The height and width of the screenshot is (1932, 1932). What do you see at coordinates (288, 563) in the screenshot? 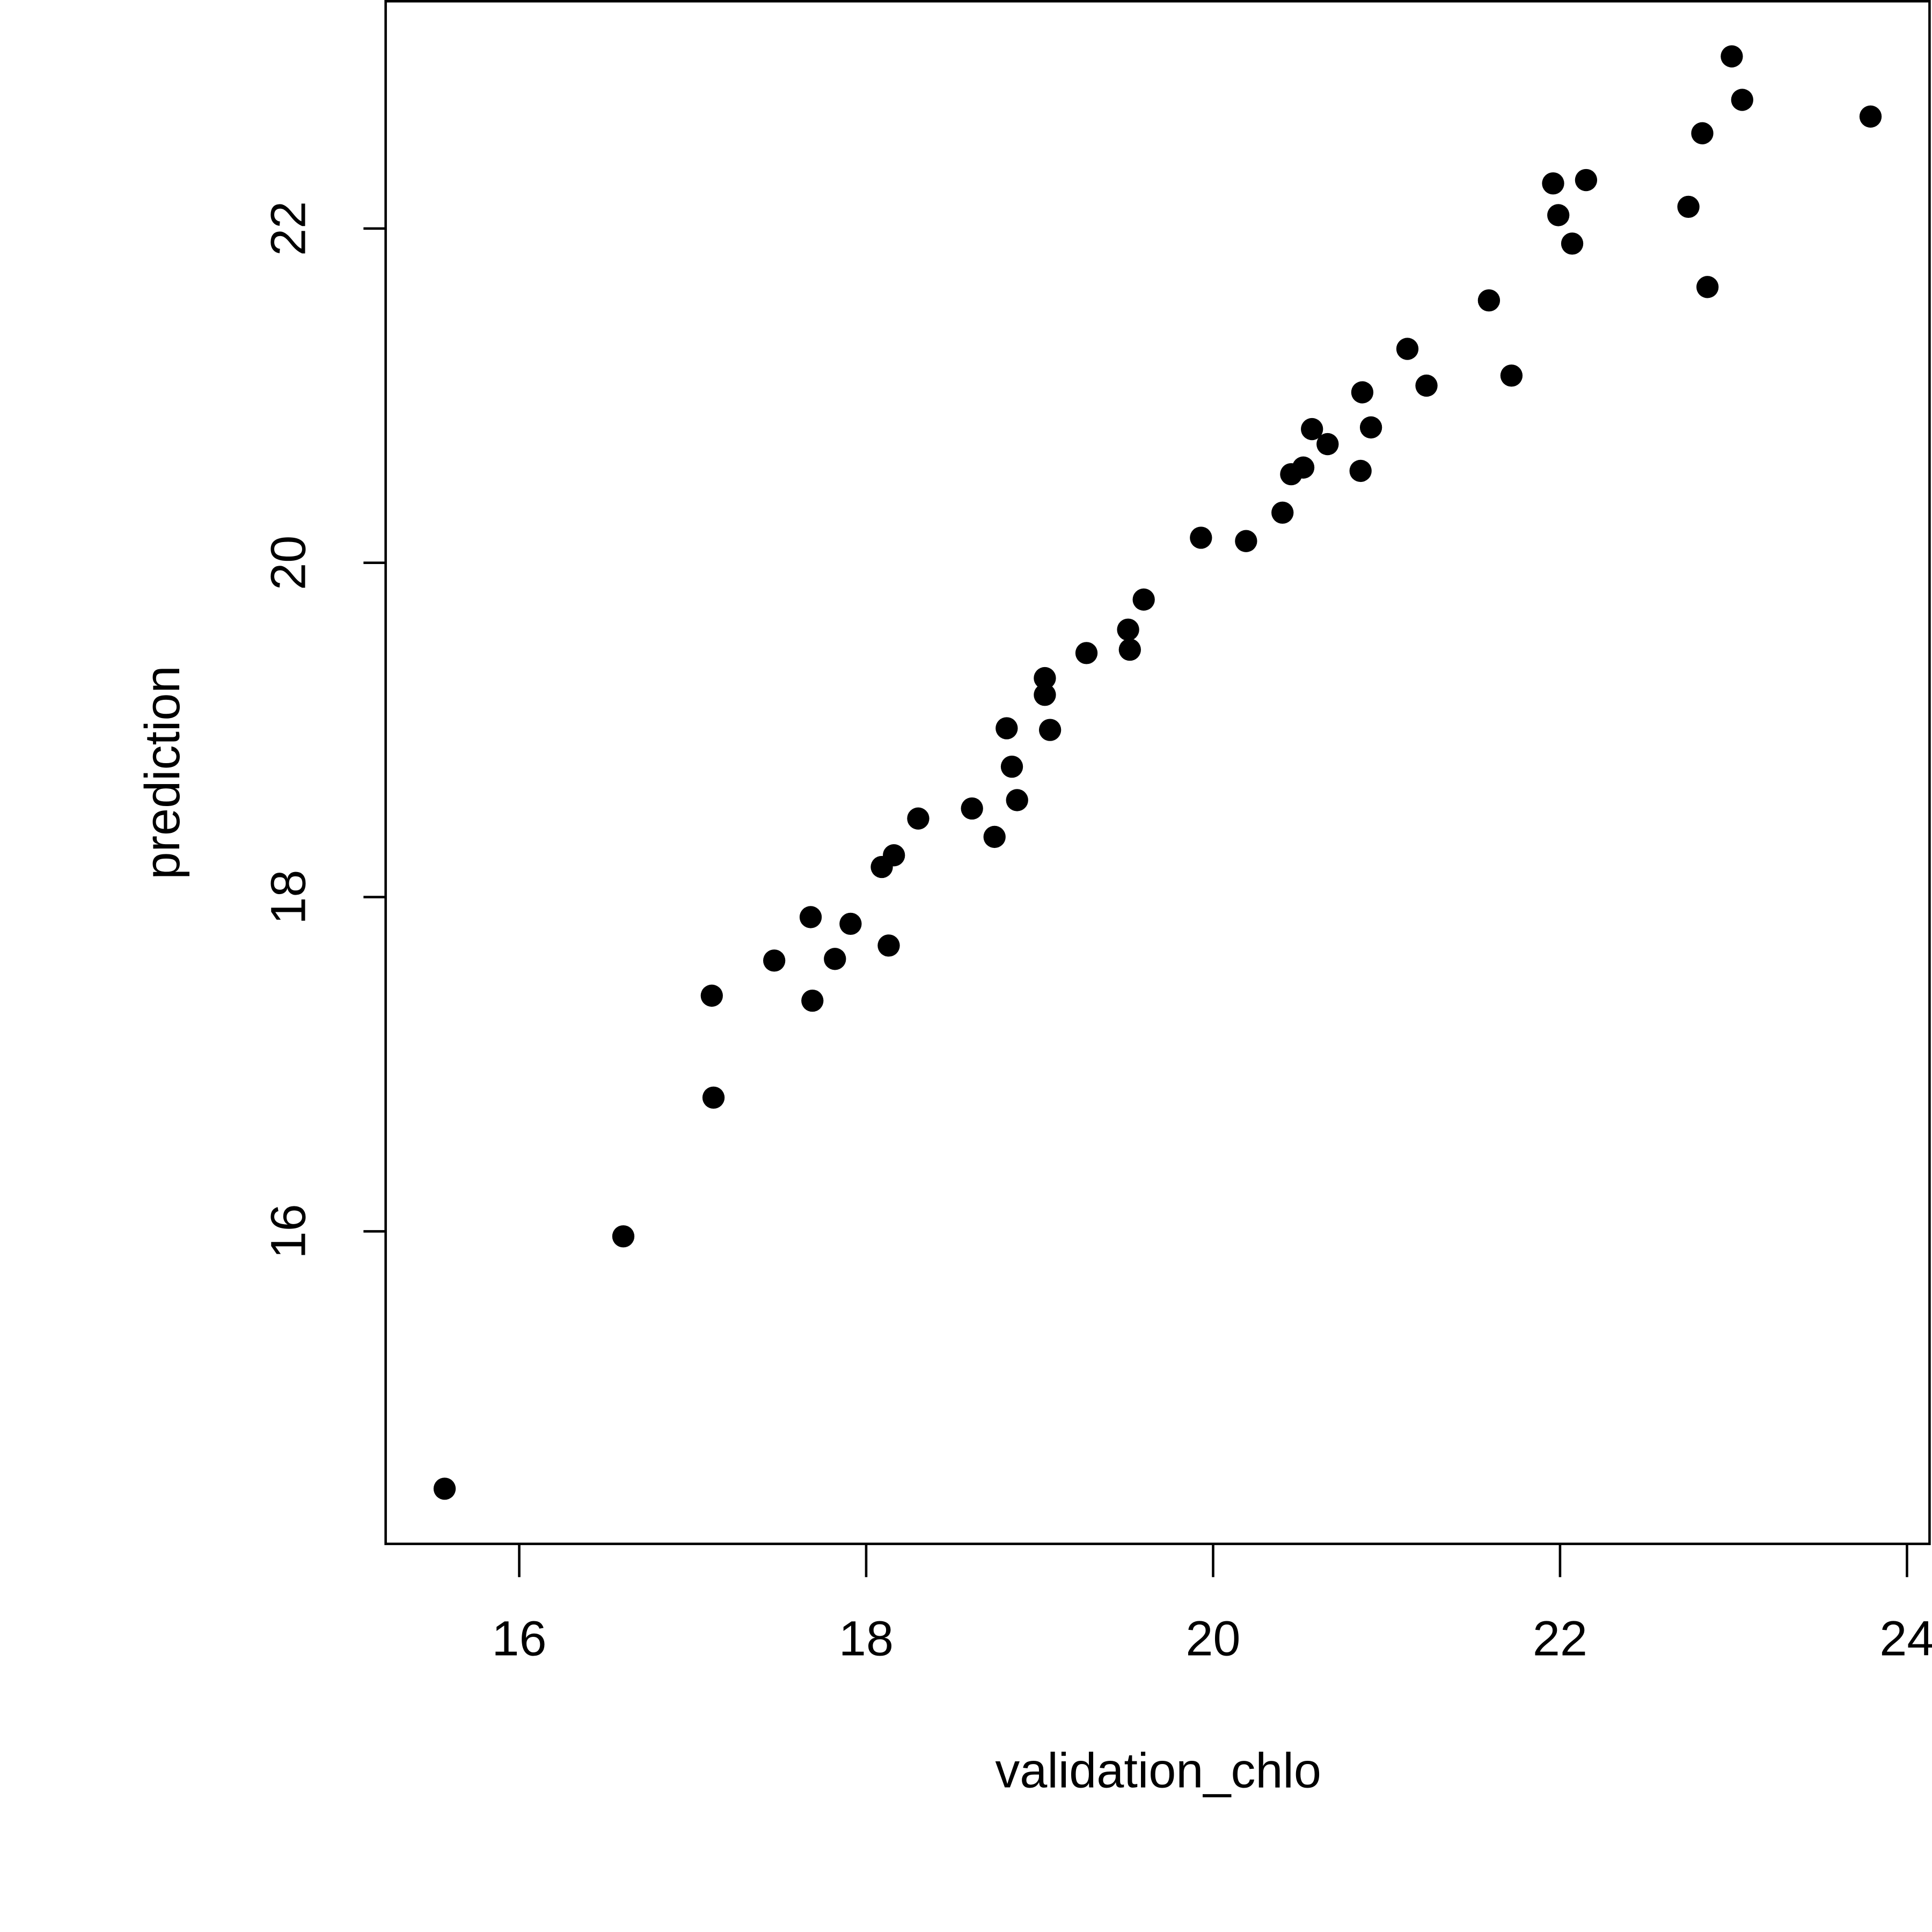
I see `y-tick-label: 20` at bounding box center [288, 563].